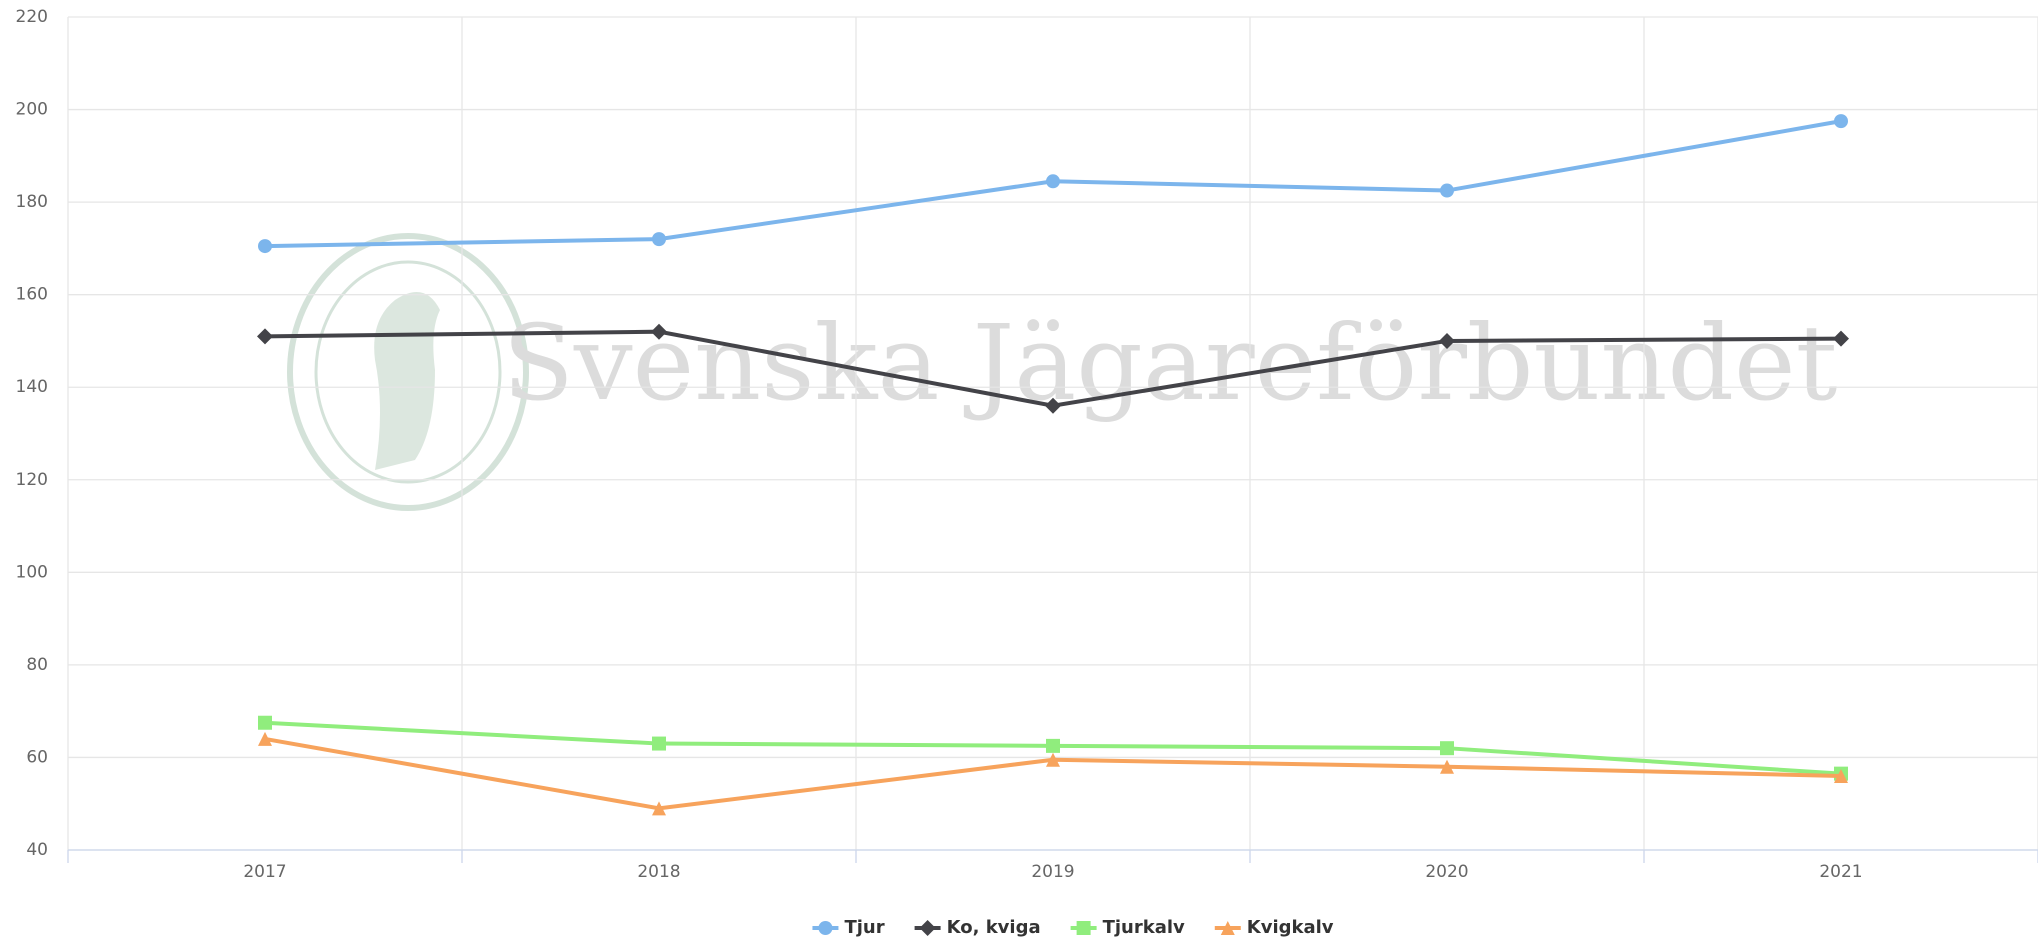 The height and width of the screenshot is (940, 2038). What do you see at coordinates (37, 757) in the screenshot?
I see `y-tick-label: 60` at bounding box center [37, 757].